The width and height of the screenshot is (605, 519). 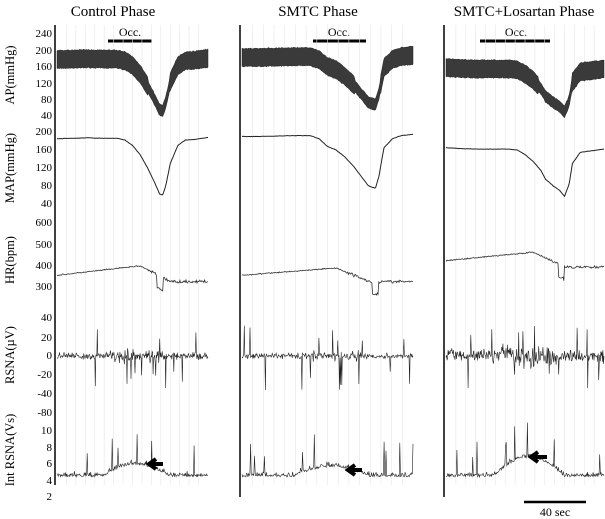 I want to click on panel-title-smtc: SMTC Phase, so click(x=318, y=12).